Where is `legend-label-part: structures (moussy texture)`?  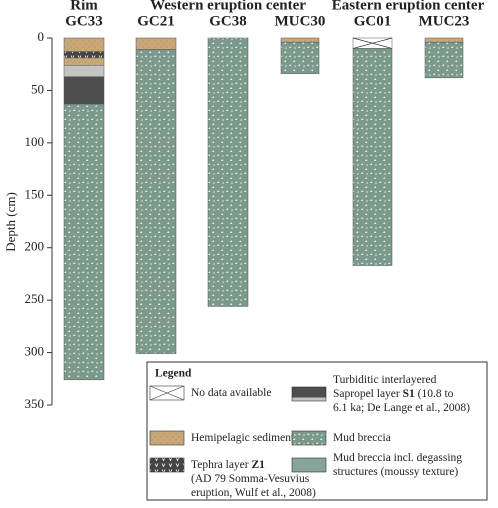
legend-label-part: structures (moussy texture) is located at coordinates (395, 472).